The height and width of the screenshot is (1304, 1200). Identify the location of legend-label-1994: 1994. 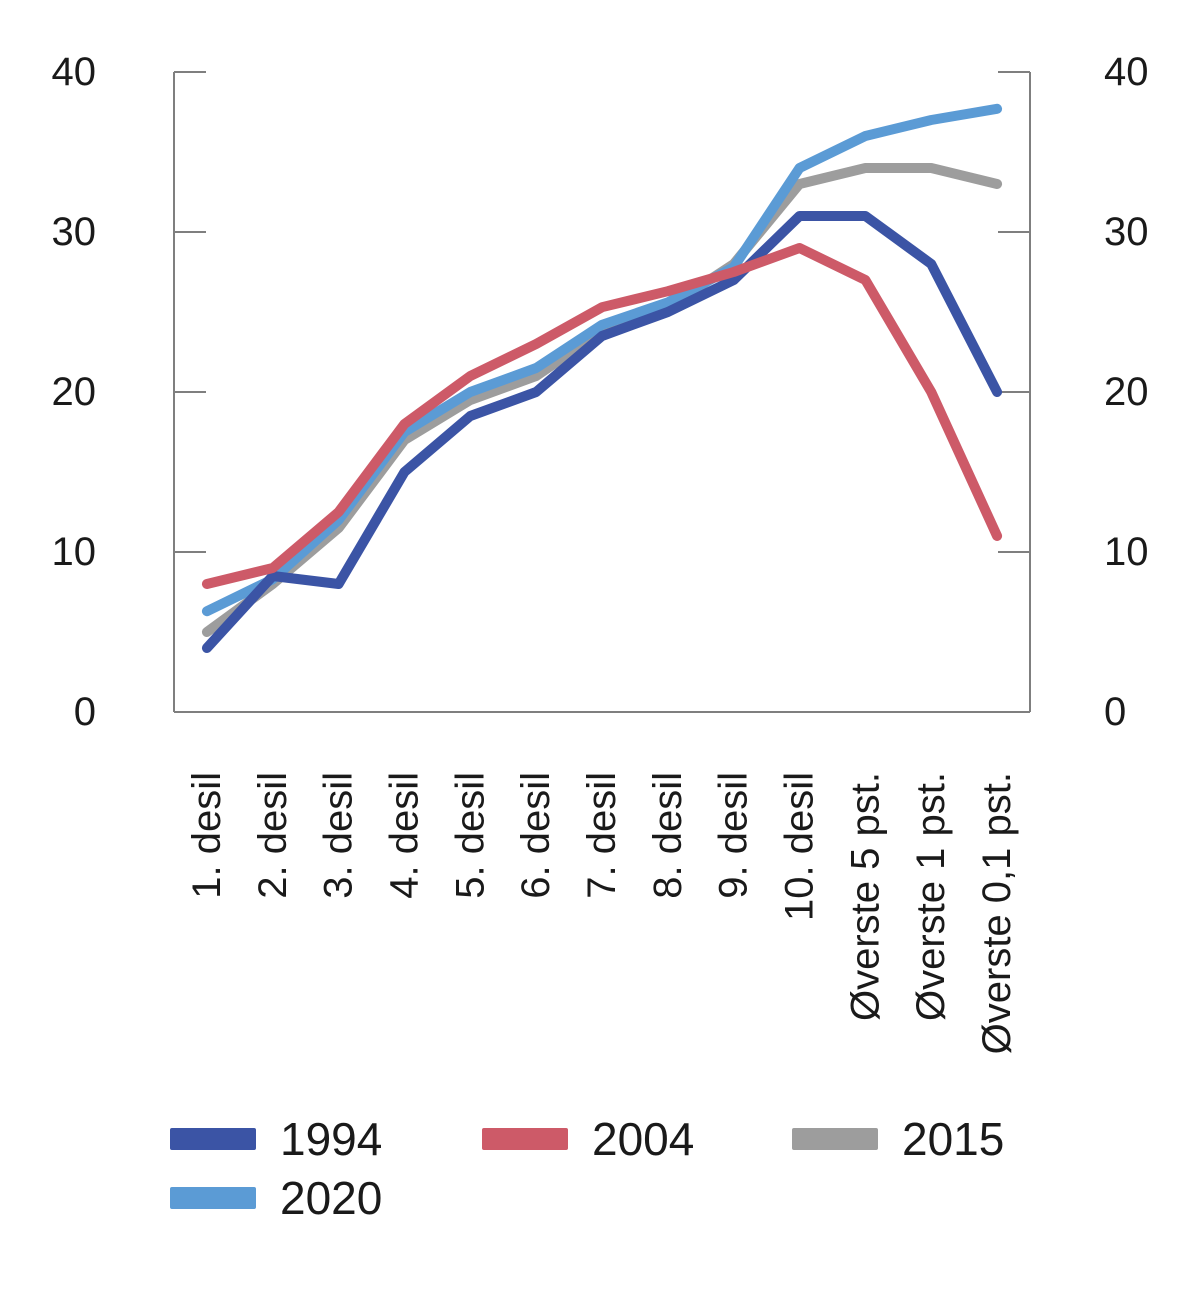
(331, 1139).